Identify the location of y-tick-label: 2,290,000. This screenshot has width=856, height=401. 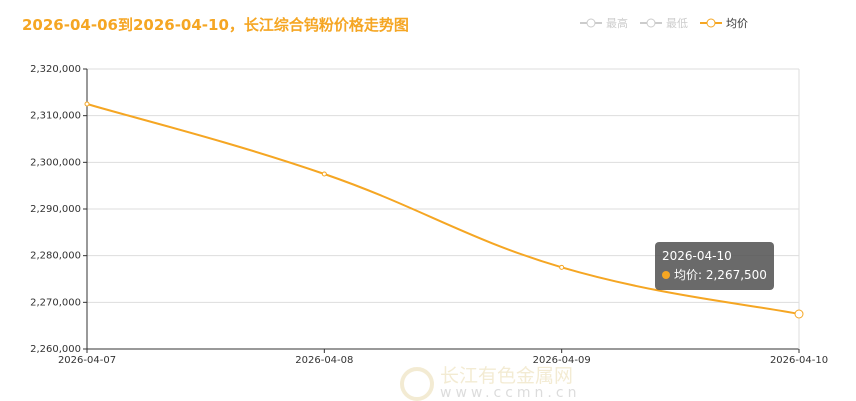
(55, 209).